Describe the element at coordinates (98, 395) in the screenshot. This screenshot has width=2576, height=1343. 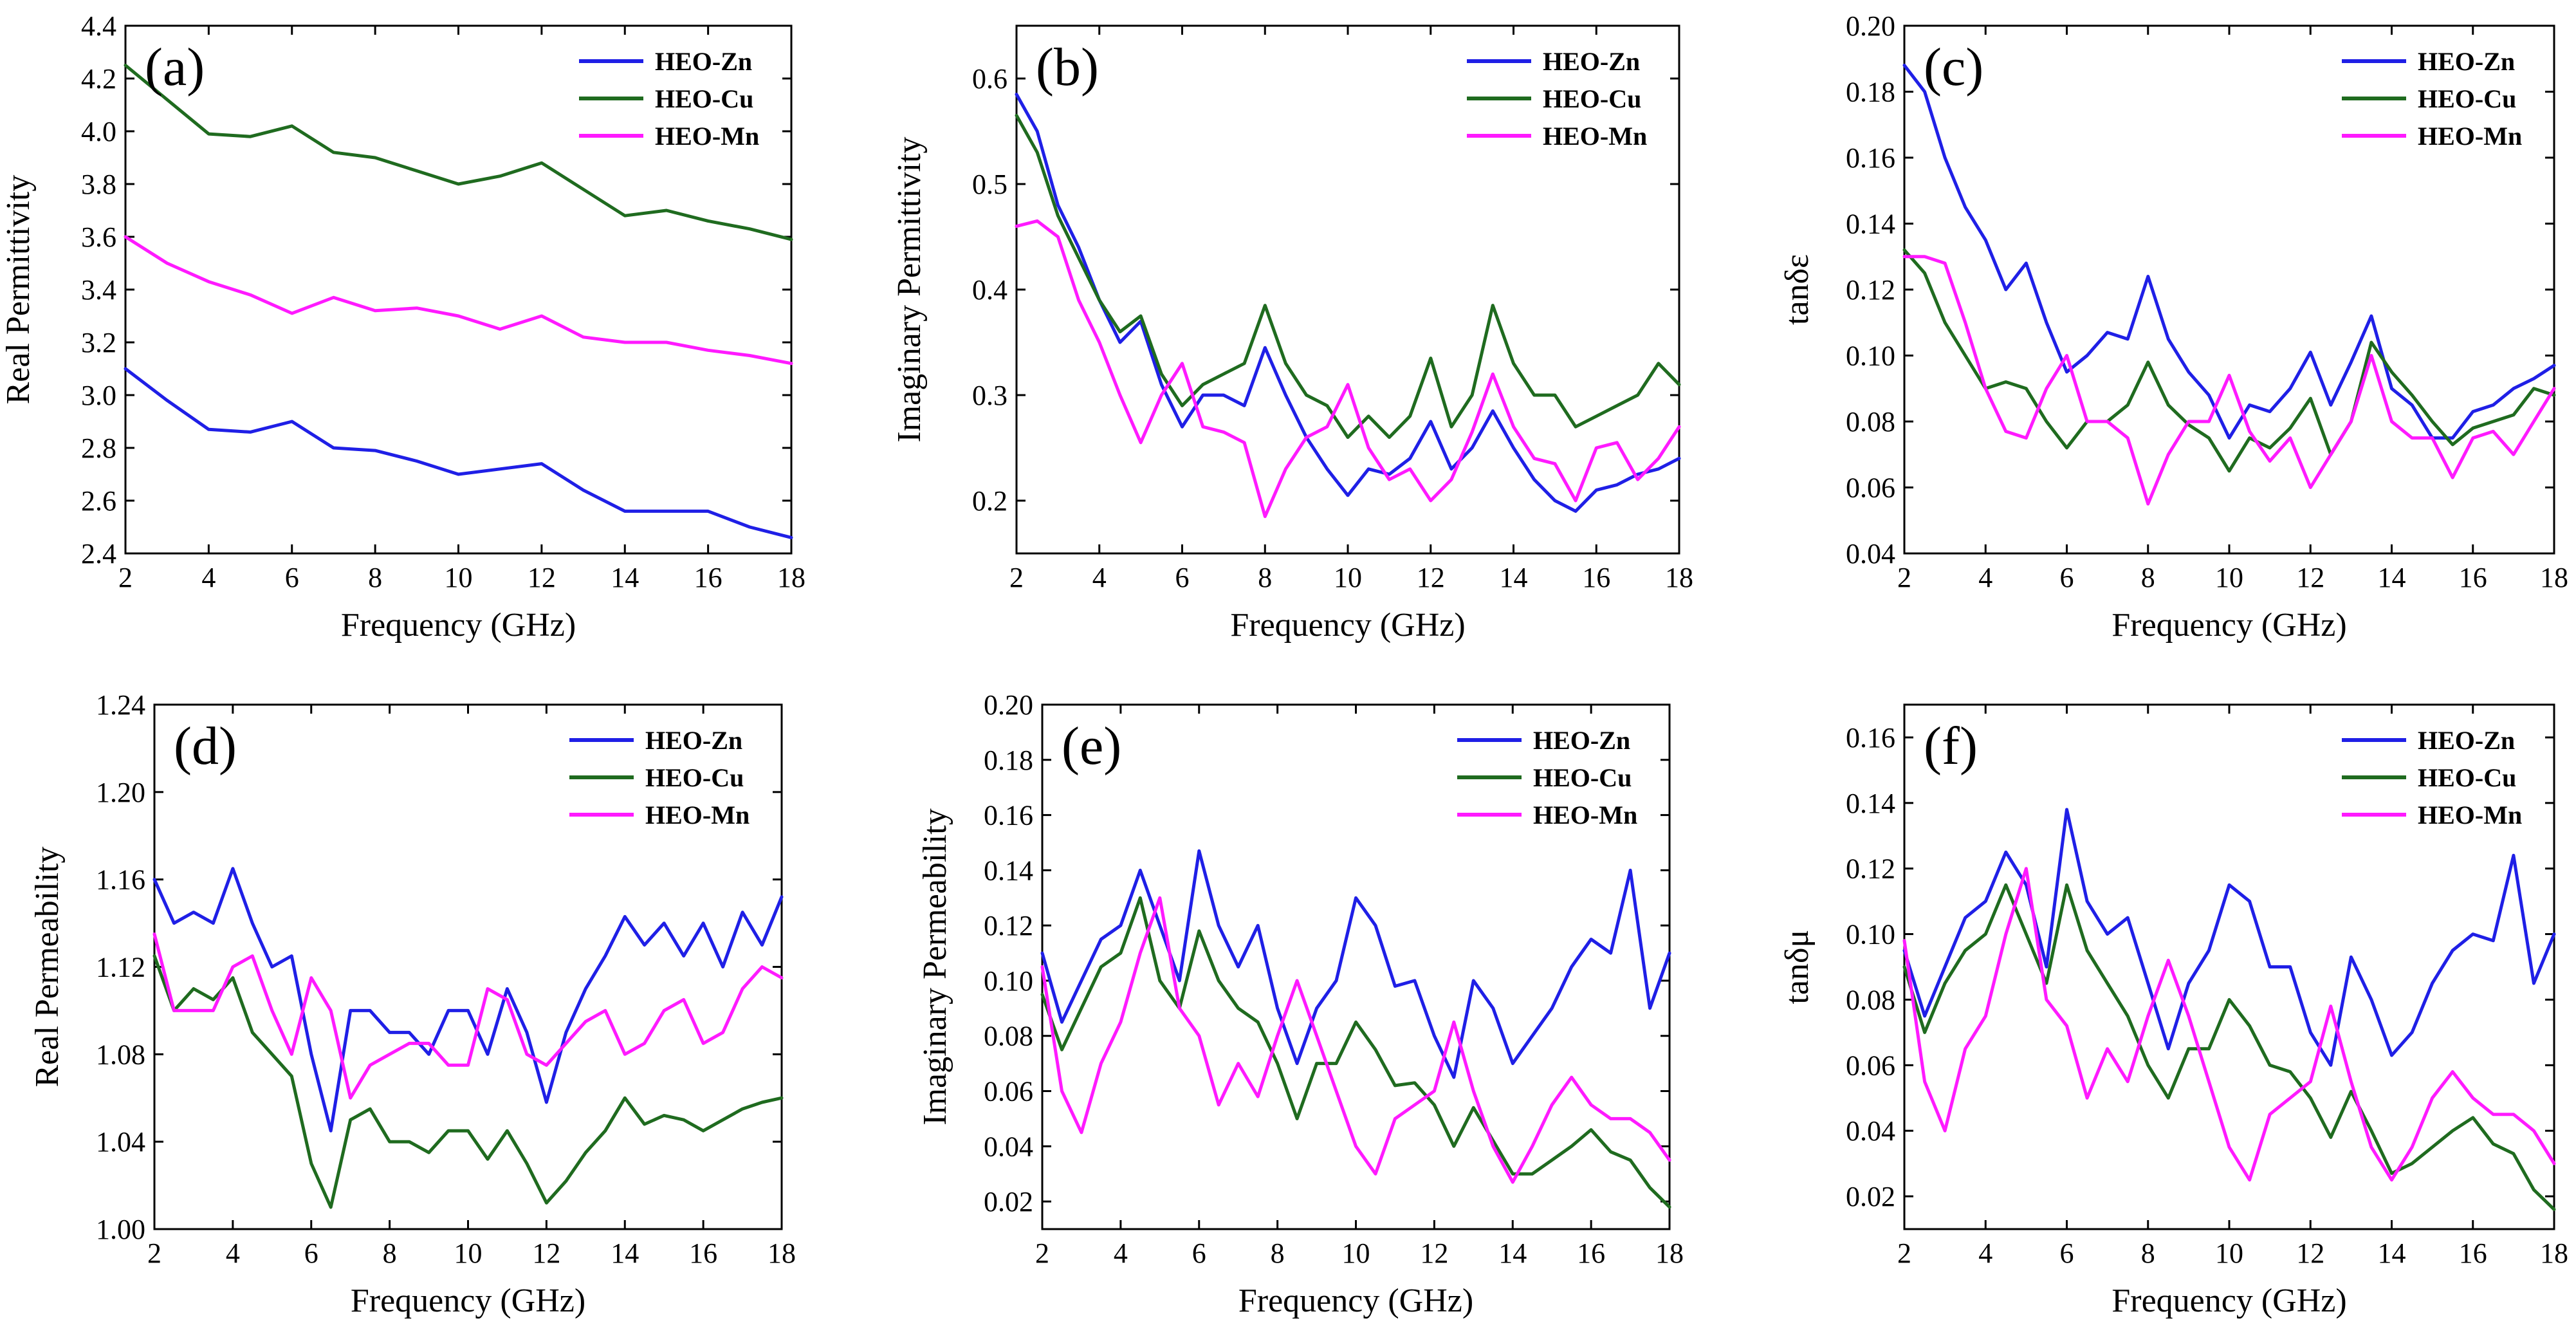
I see `y-tick-label: 3.0` at that location.